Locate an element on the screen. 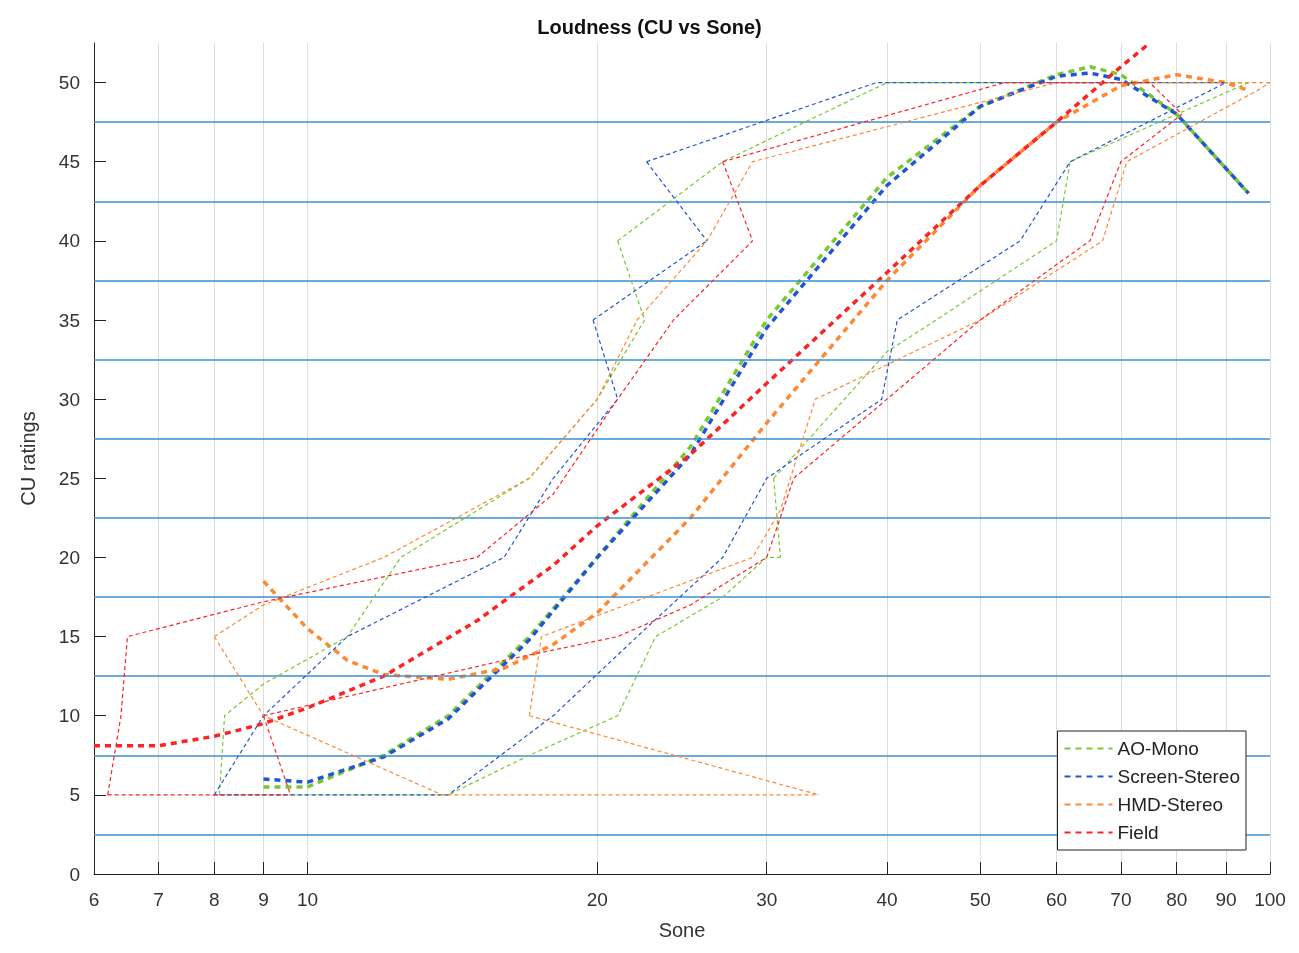  x-tick-label: 60 is located at coordinates (1056, 899).